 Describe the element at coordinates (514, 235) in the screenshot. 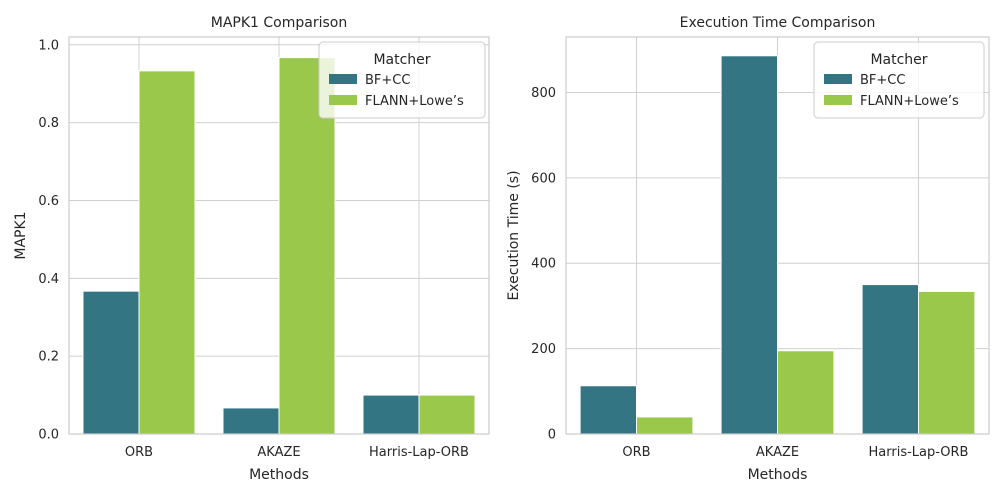

I see `y-axis-label: Execution Time (s)` at that location.